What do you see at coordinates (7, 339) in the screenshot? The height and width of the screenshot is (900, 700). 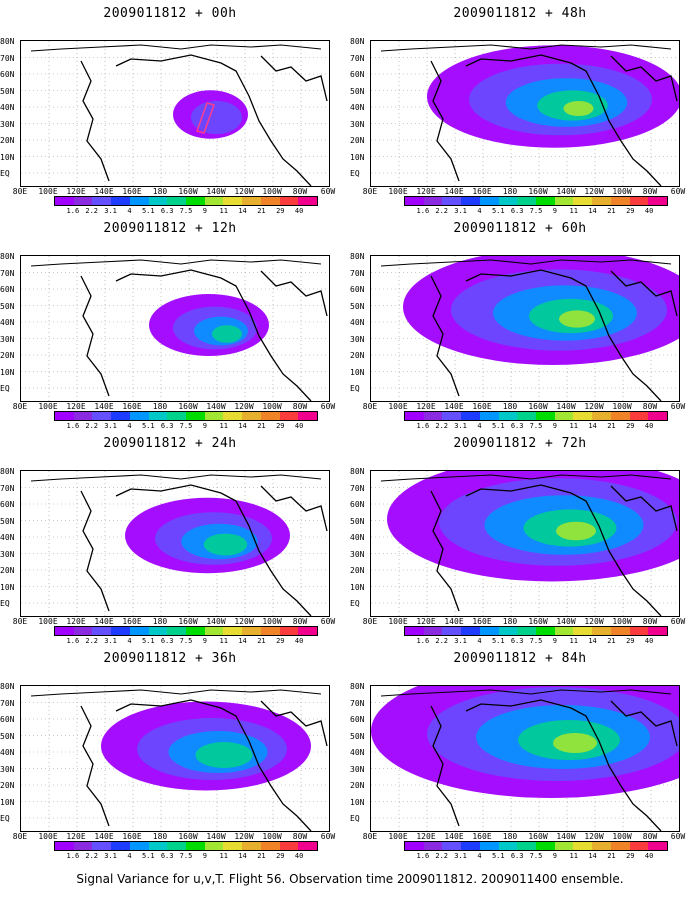 I see `latitude-label: 30N` at bounding box center [7, 339].